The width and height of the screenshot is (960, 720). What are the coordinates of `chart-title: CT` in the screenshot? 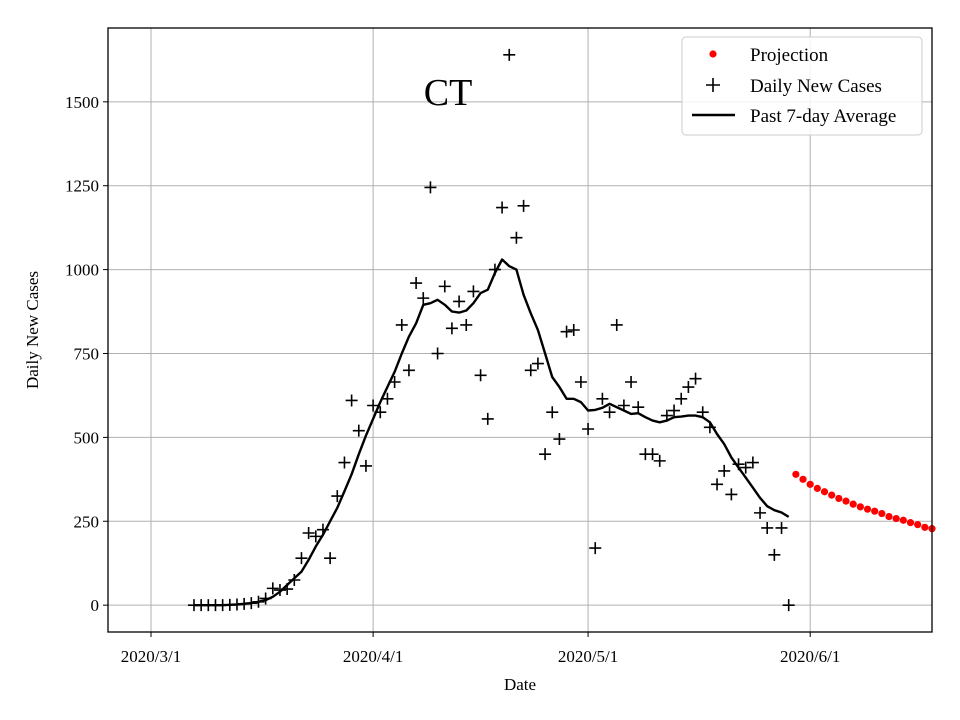 It's located at (448, 93).